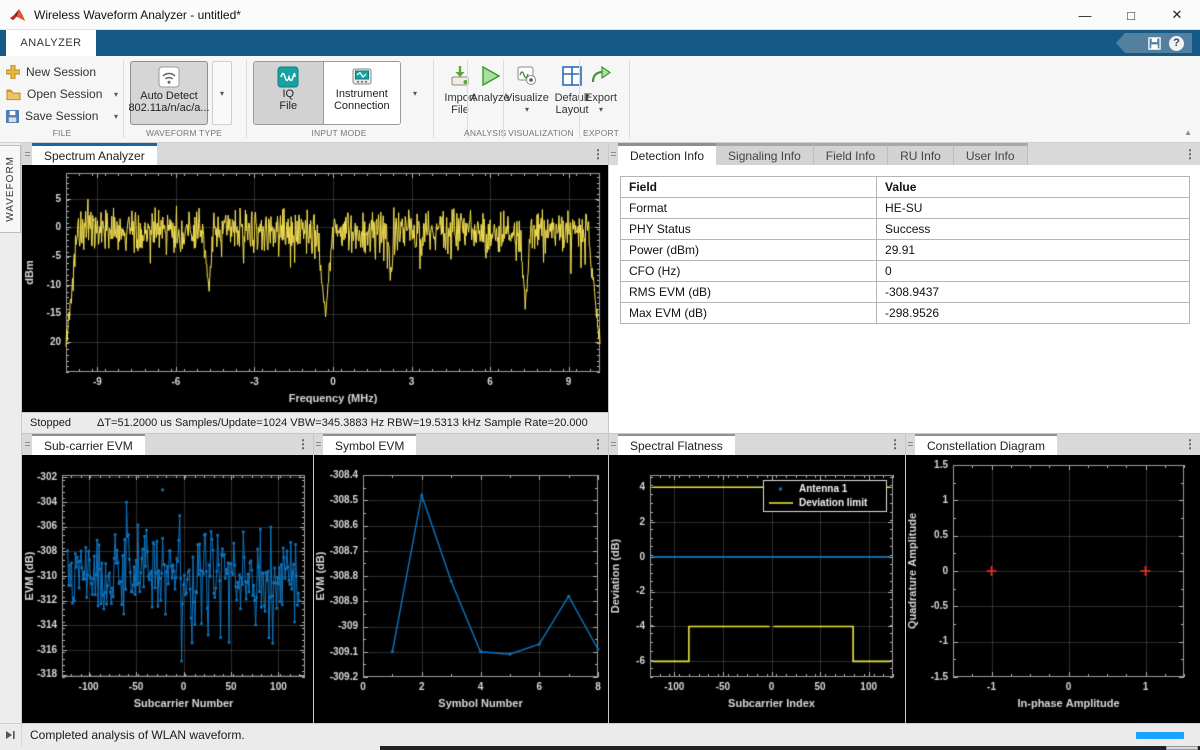 The width and height of the screenshot is (1200, 750). Describe the element at coordinates (1033, 208) in the screenshot. I see `table-cell: HE-SU` at that location.